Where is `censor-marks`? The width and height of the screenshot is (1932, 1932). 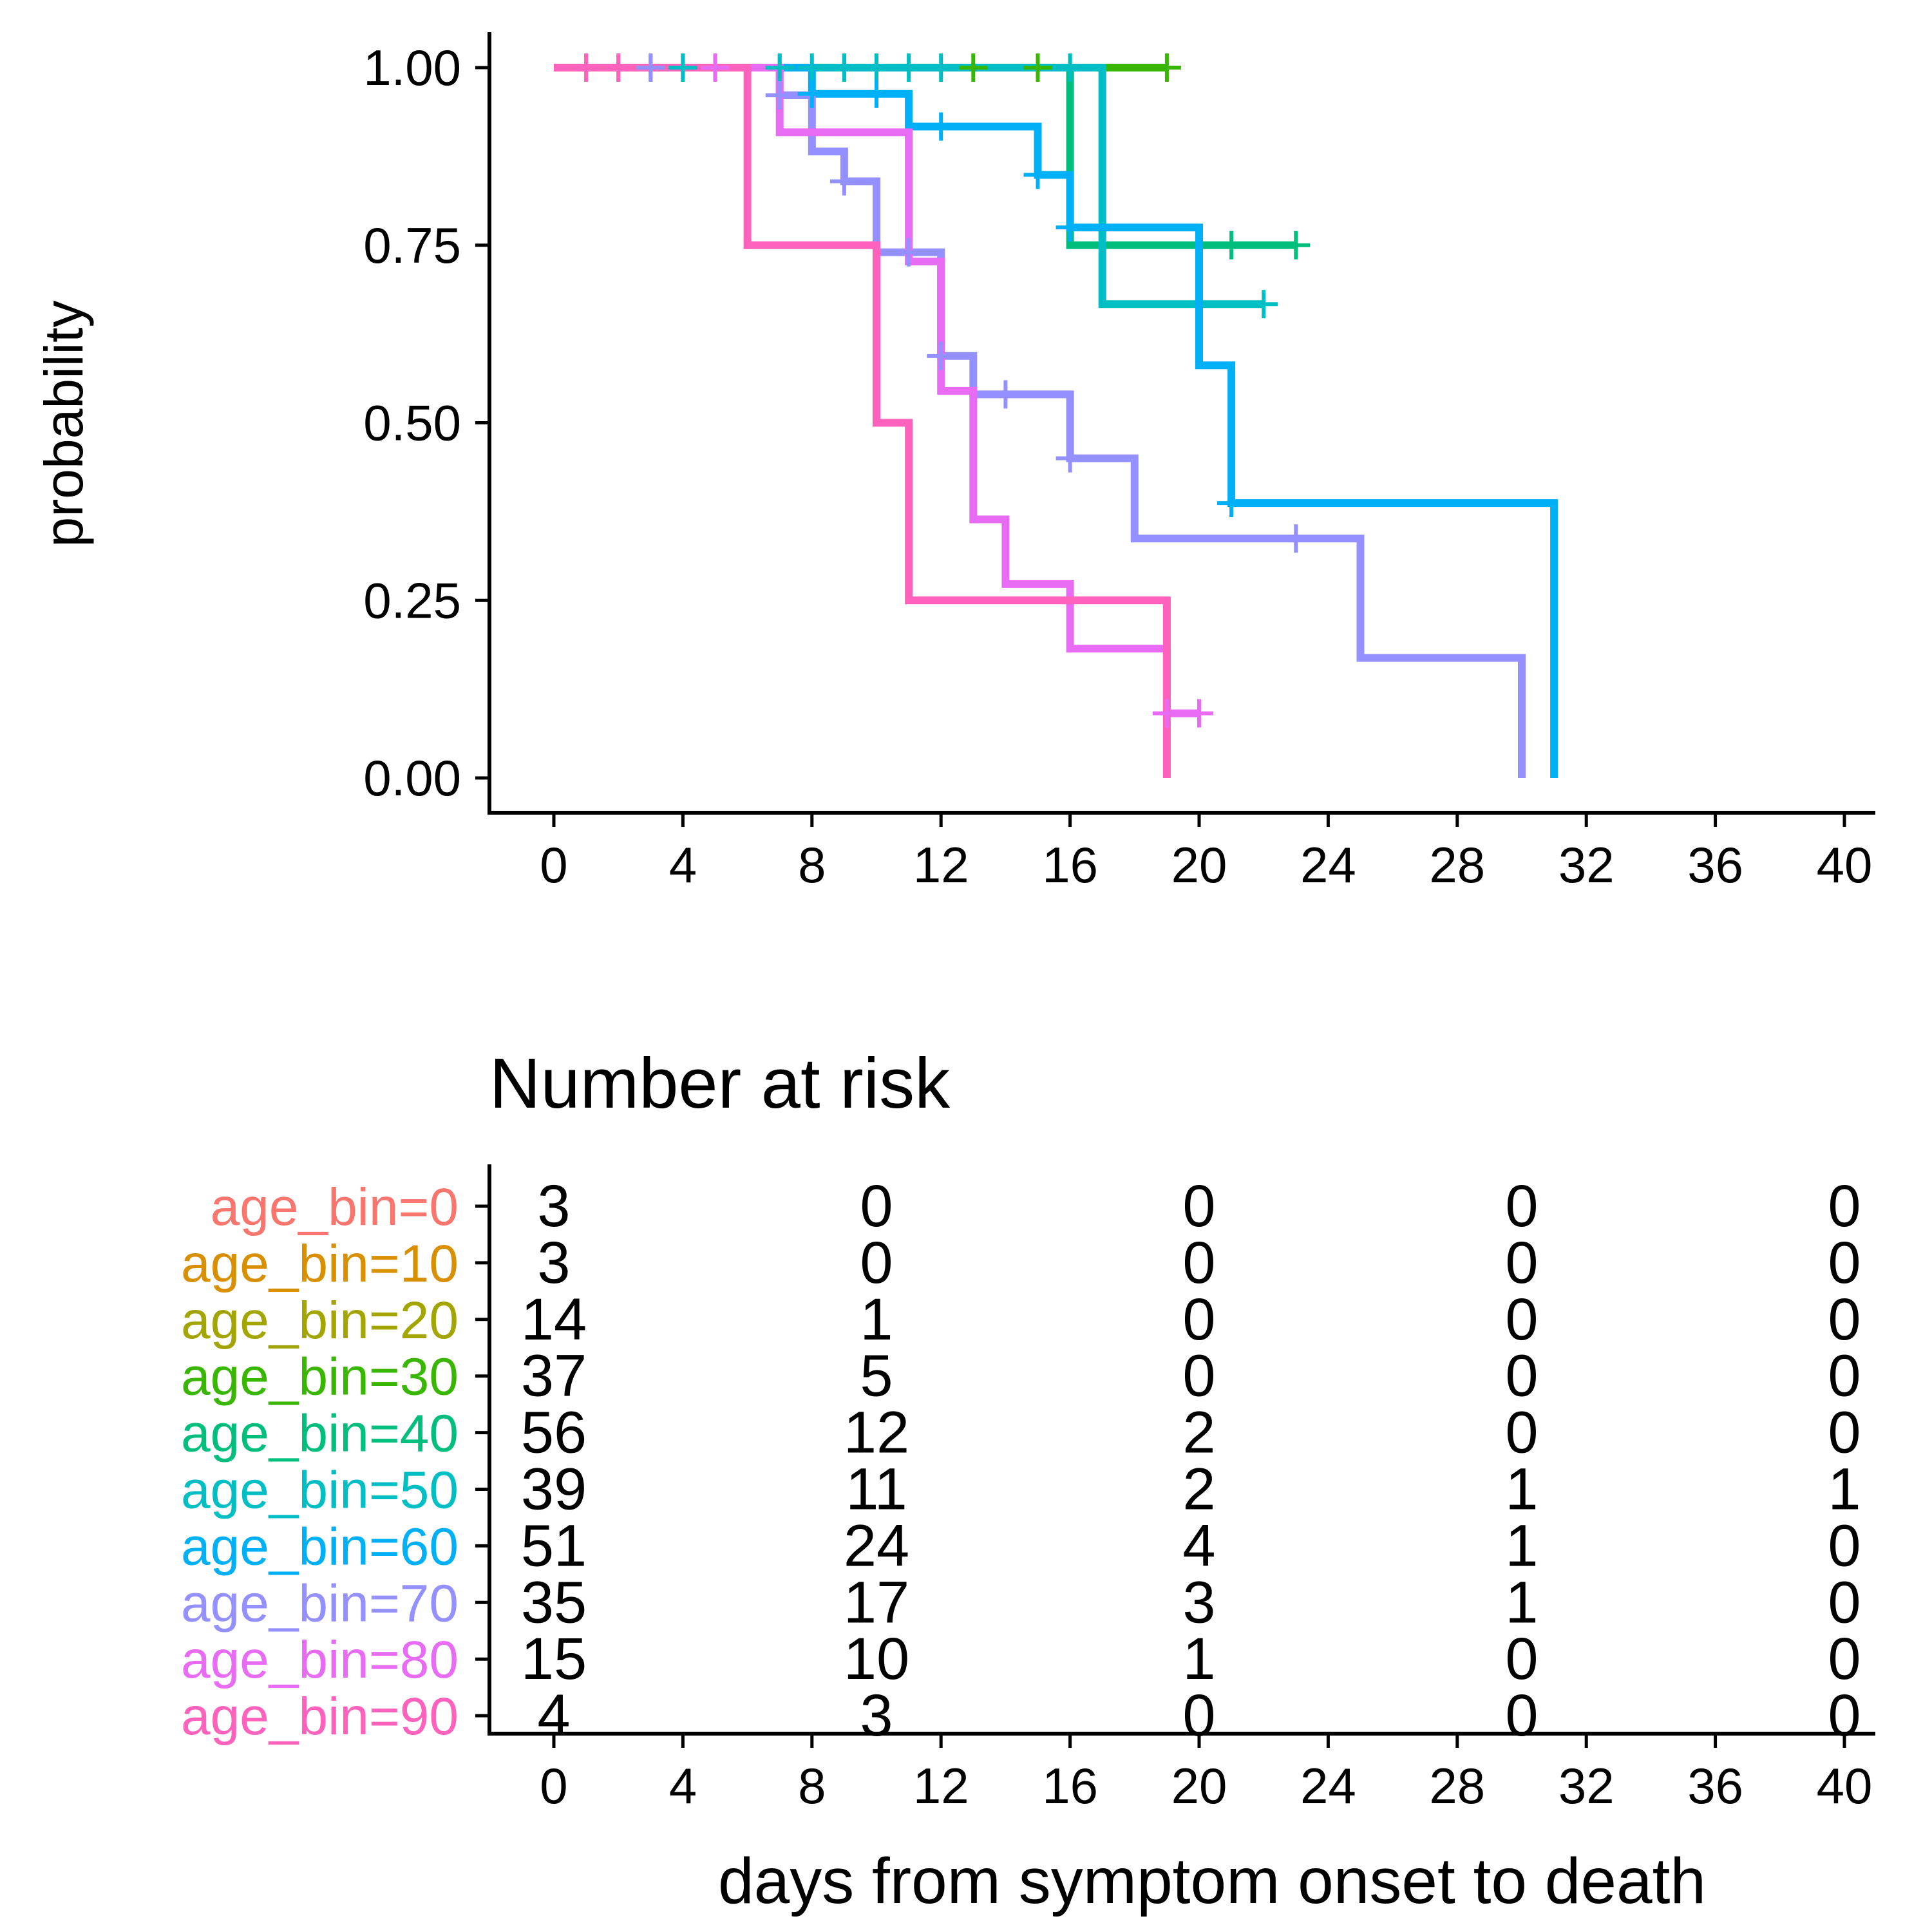 censor-marks is located at coordinates (942, 390).